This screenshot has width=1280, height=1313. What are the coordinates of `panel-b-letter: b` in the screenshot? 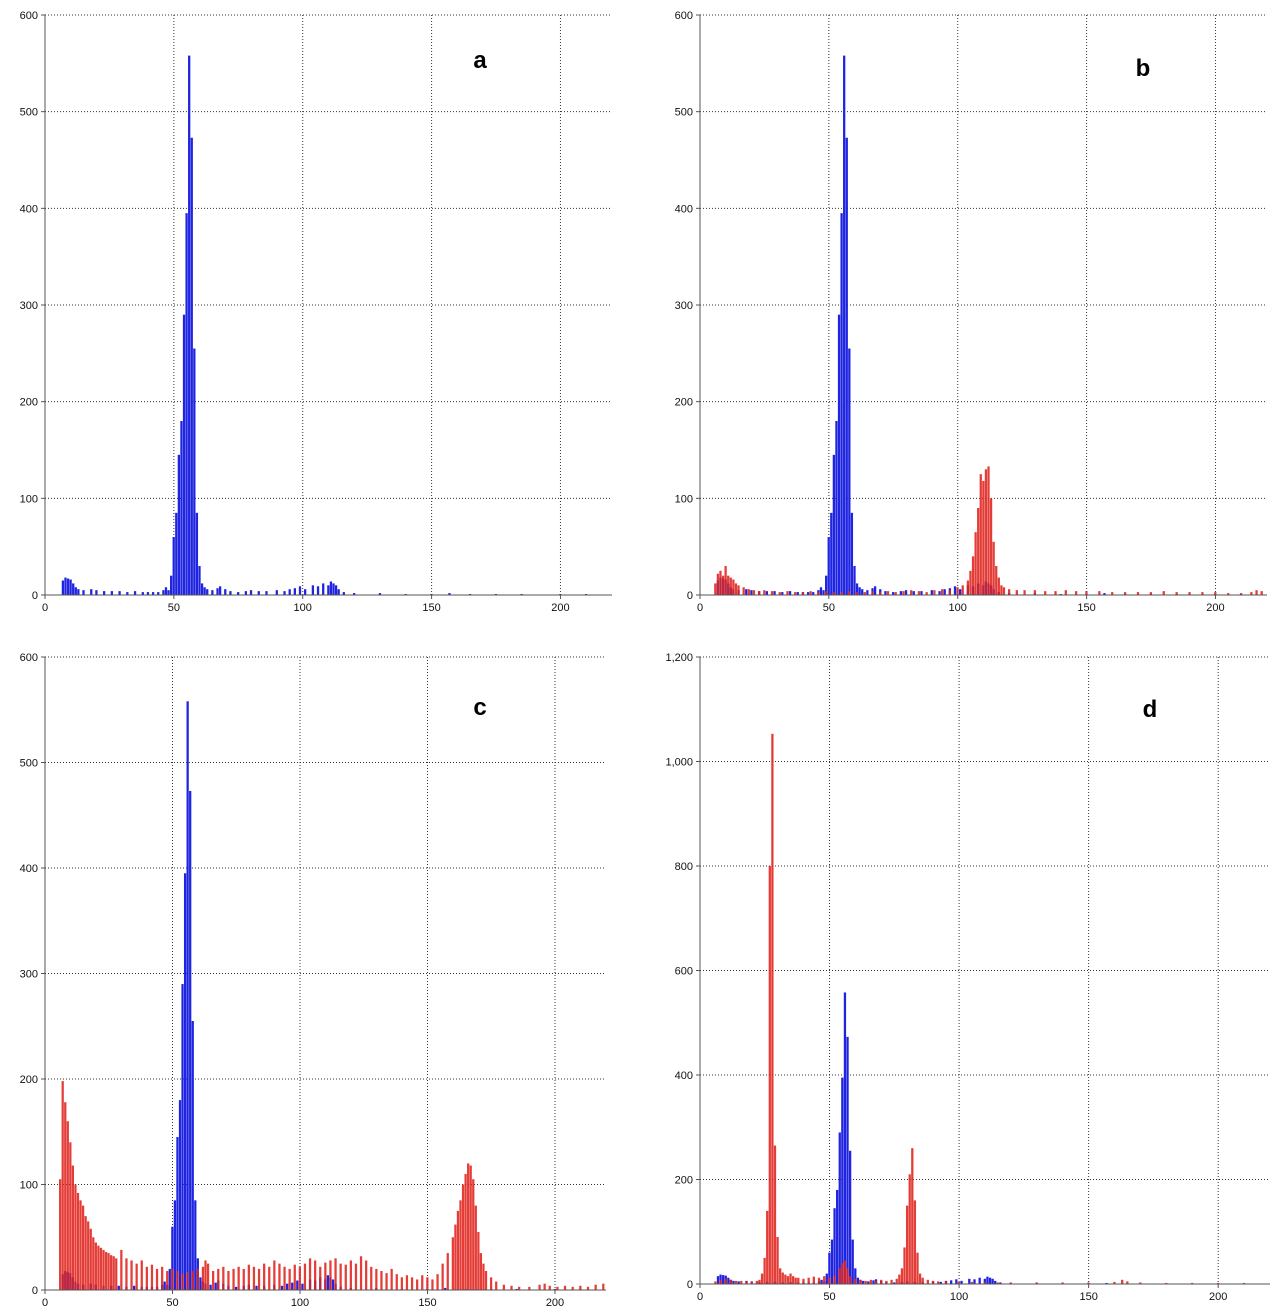 It's located at (1143, 68).